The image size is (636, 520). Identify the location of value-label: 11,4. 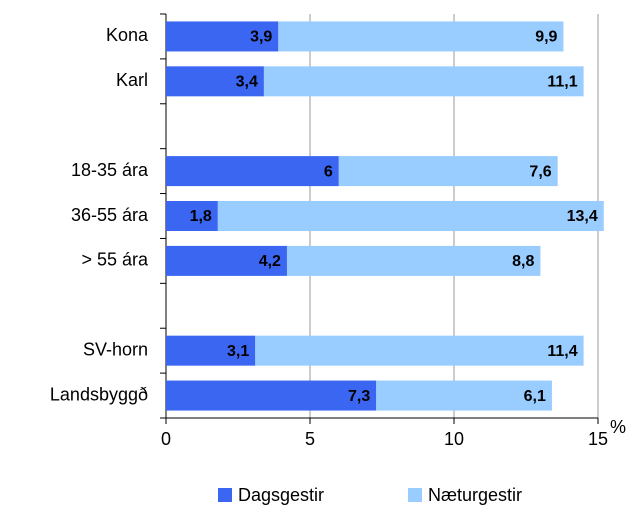
(562, 351).